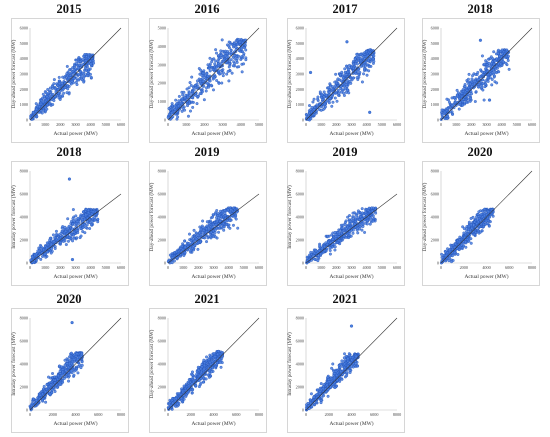 This screenshot has width=550, height=437. Describe the element at coordinates (303, 263) in the screenshot. I see `y-tick-label: 0` at that location.